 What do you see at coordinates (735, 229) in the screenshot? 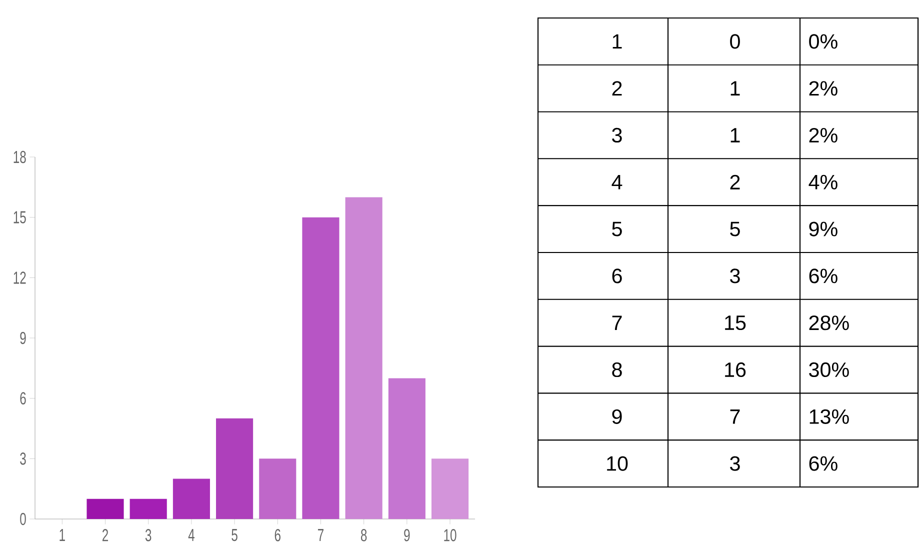
I see `text: 5` at bounding box center [735, 229].